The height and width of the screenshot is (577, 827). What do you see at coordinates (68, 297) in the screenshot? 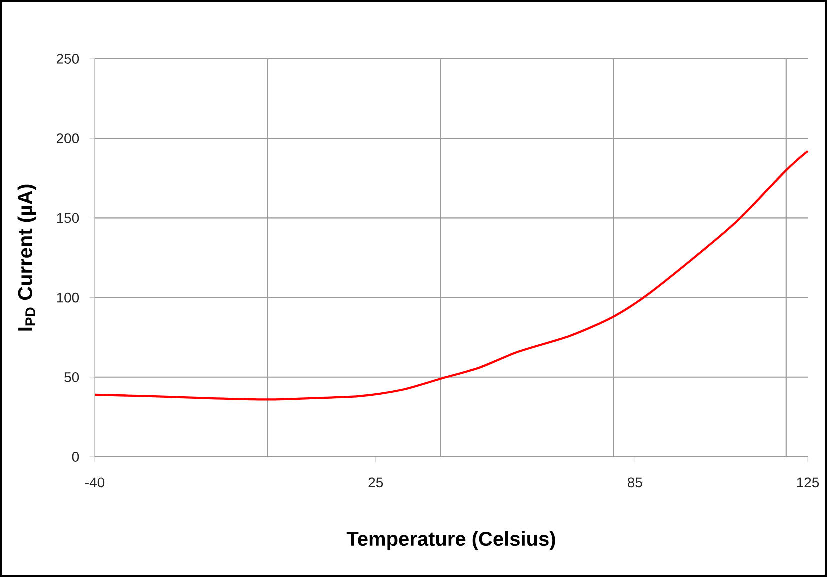
I see `y-tick-label: 100` at bounding box center [68, 297].